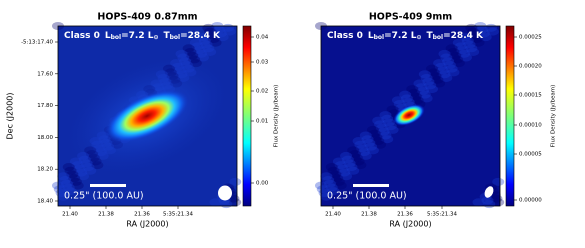 This screenshot has height=248, width=585. Describe the element at coordinates (45, 170) in the screenshot. I see `y-tick-label: 18.20` at that location.